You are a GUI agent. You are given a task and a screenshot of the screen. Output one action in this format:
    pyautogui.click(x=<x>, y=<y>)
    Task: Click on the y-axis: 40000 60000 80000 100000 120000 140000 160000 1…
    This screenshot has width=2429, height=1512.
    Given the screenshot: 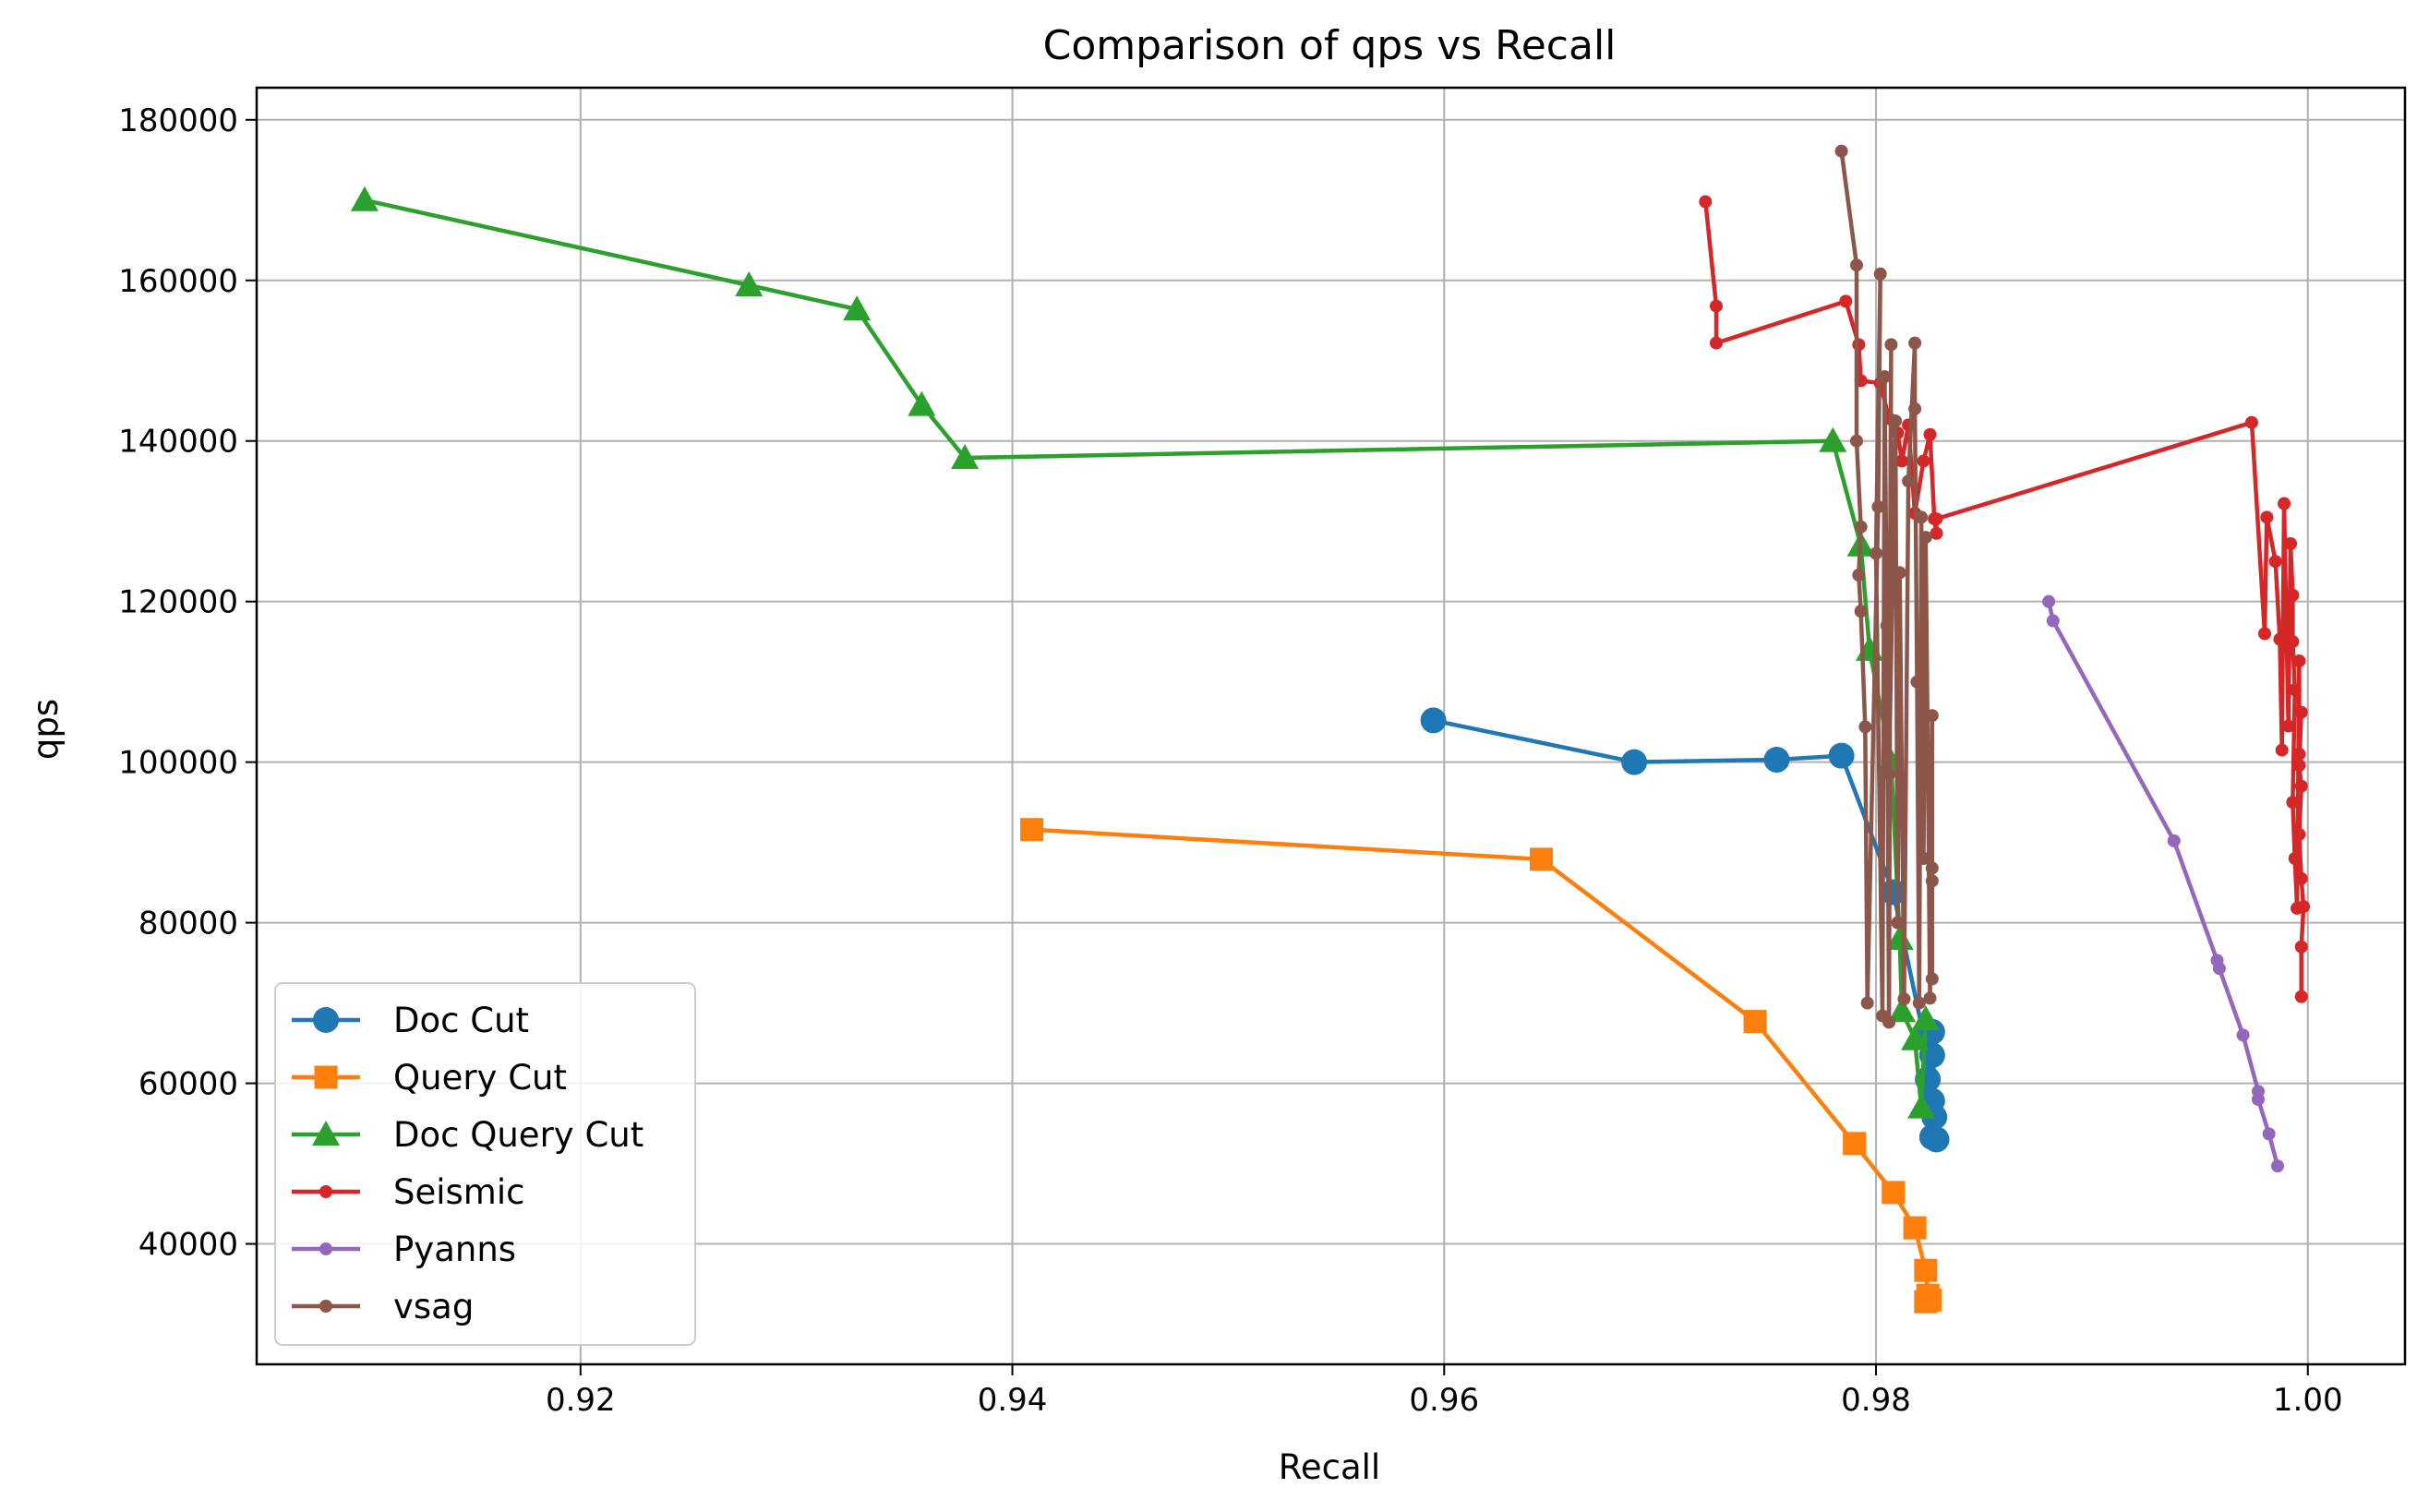 What is the action you would take?
    pyautogui.click(x=187, y=683)
    